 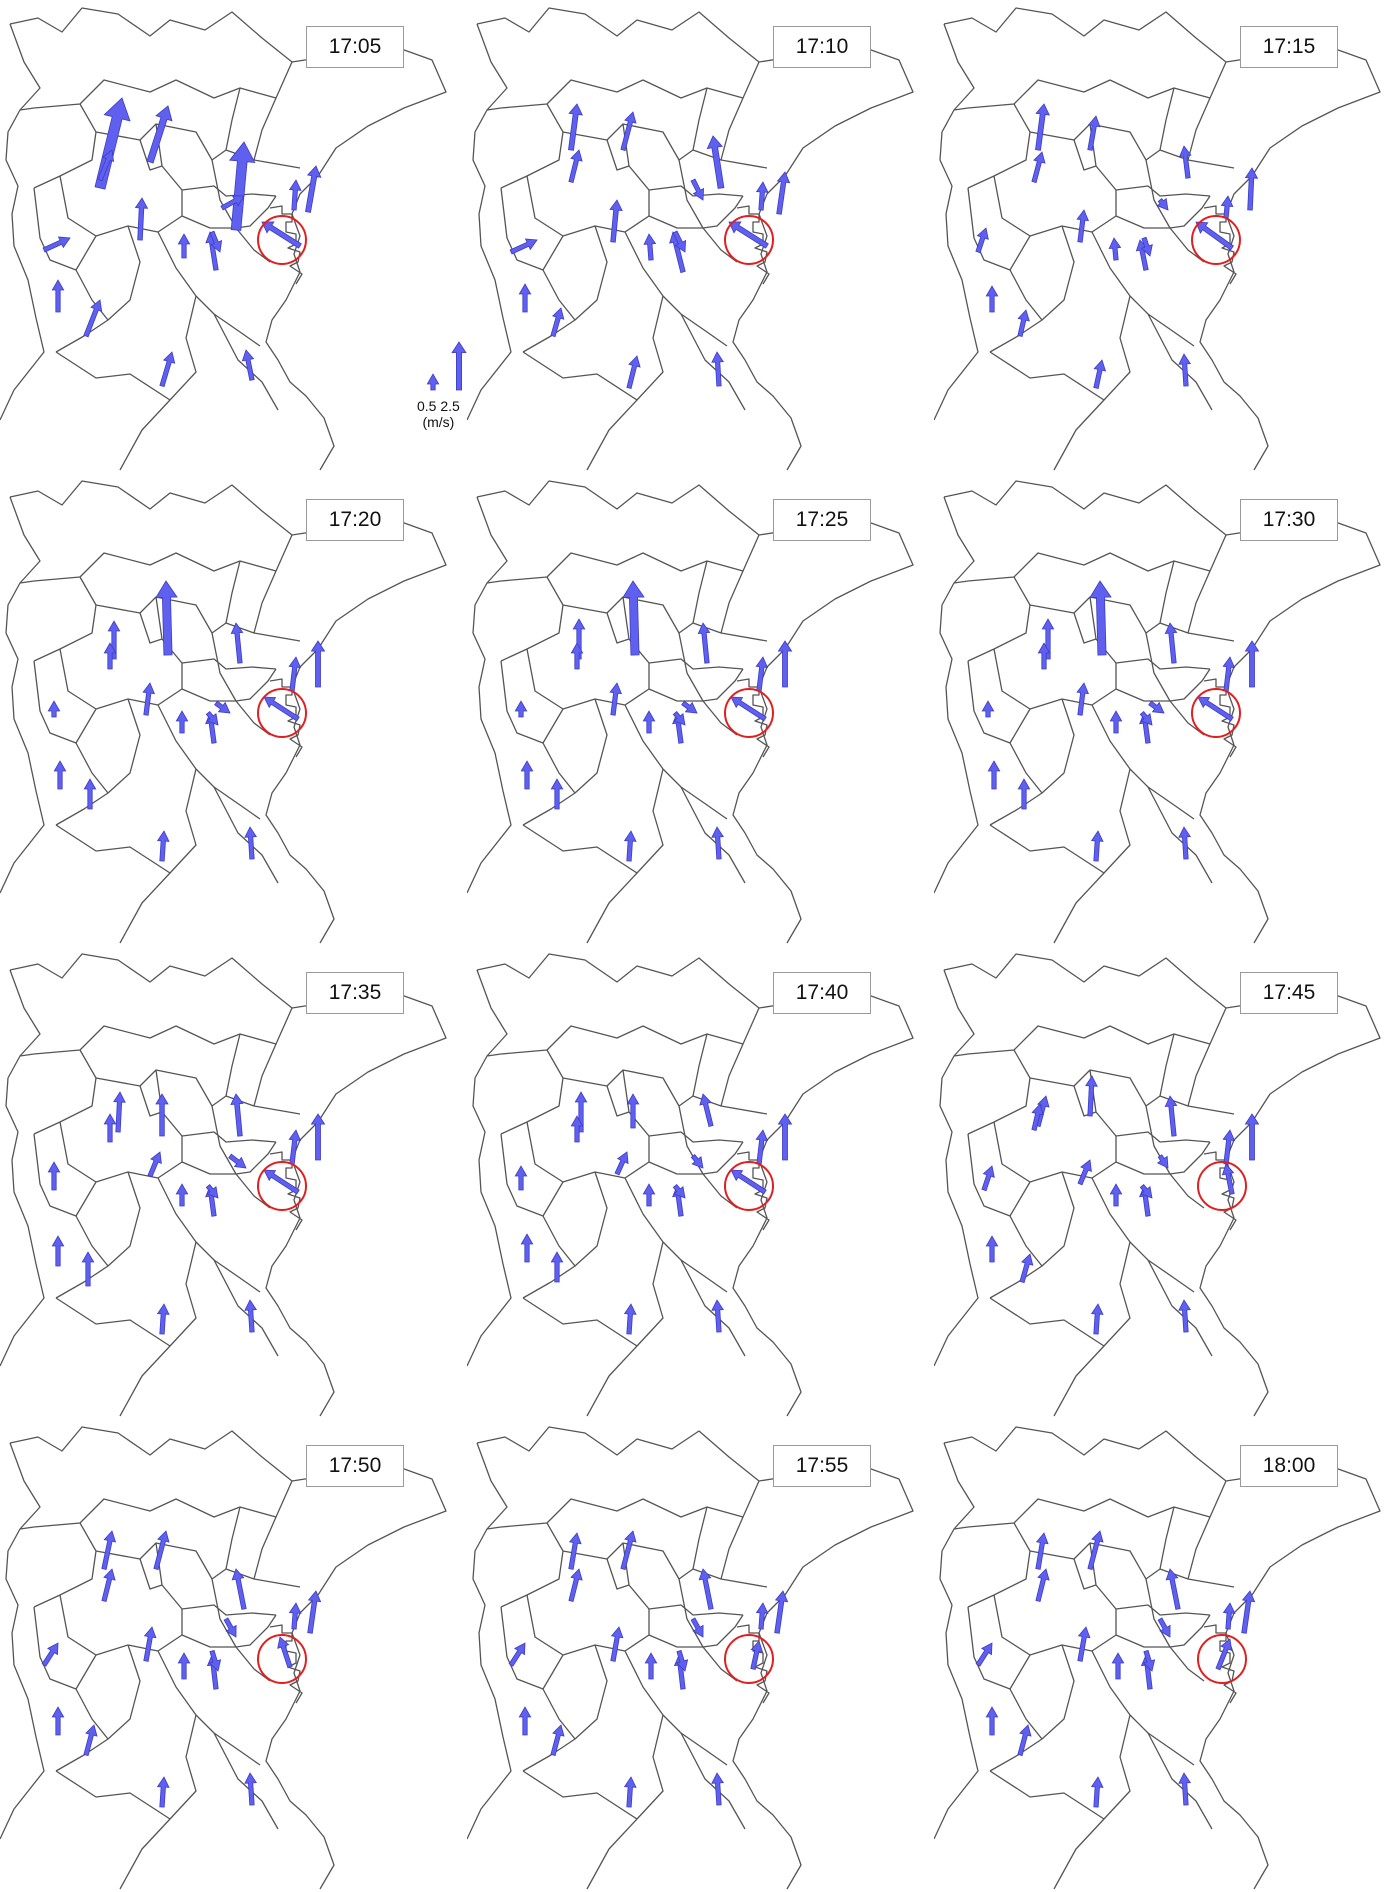 I want to click on map-panel: 17:55, so click(x=700, y=1655).